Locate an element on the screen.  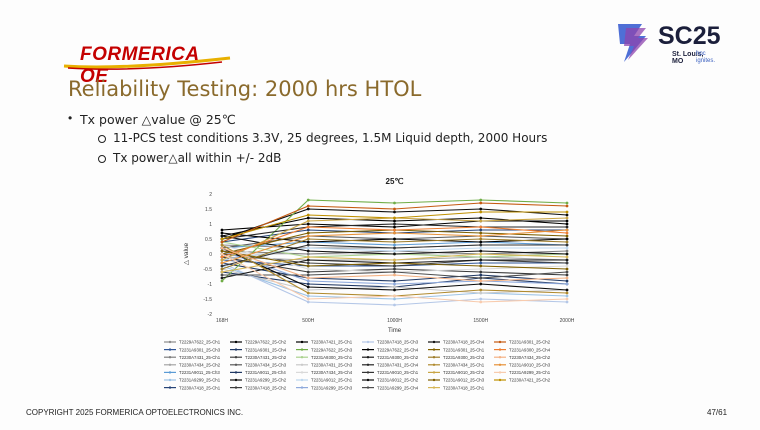
x-tick-label: 500H is located at coordinates (308, 321).